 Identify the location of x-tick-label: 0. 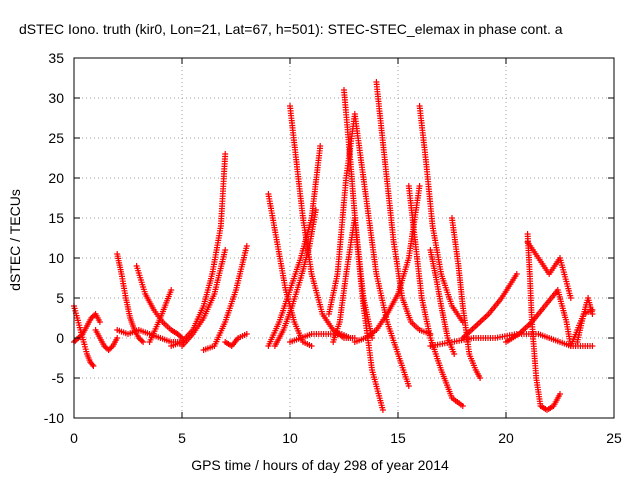
(74, 438).